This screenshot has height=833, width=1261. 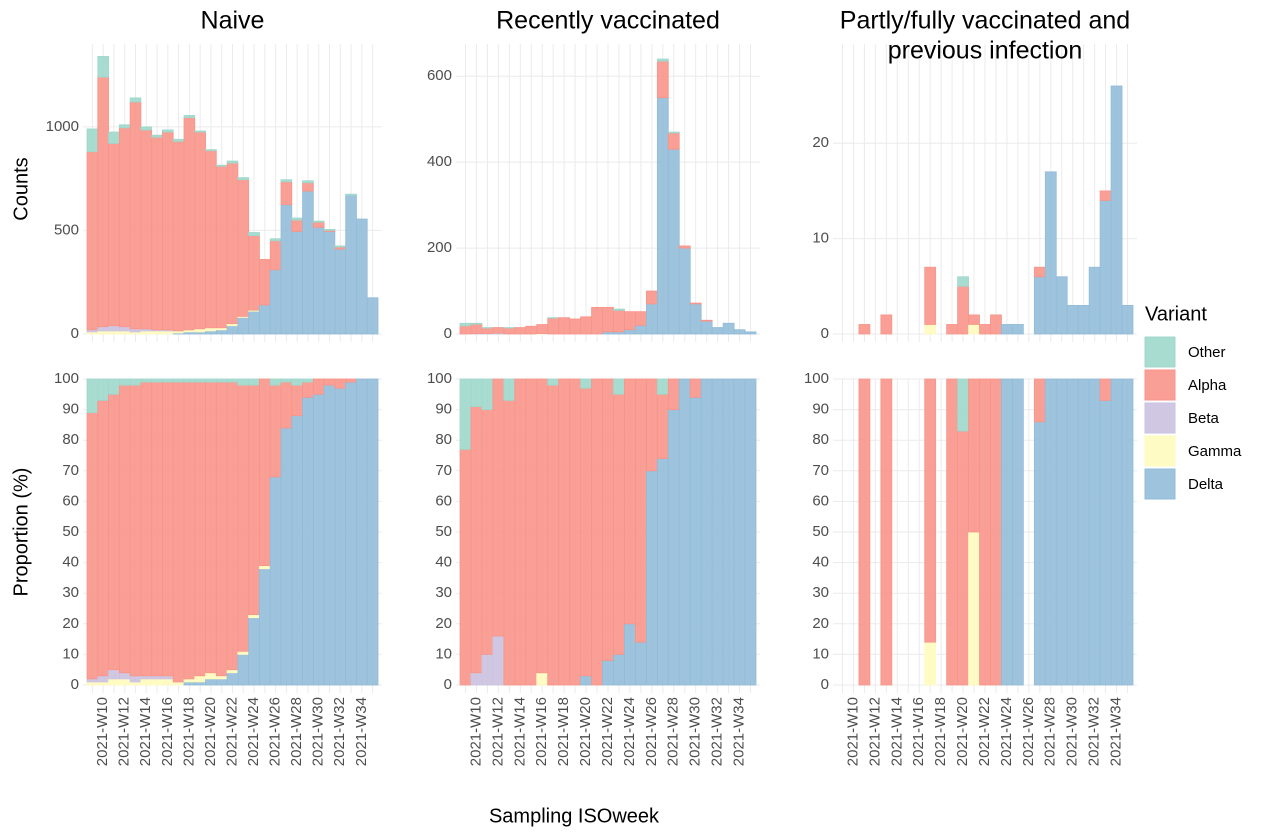 I want to click on panel-title: Partly/fully vaccinated and, so click(x=985, y=21).